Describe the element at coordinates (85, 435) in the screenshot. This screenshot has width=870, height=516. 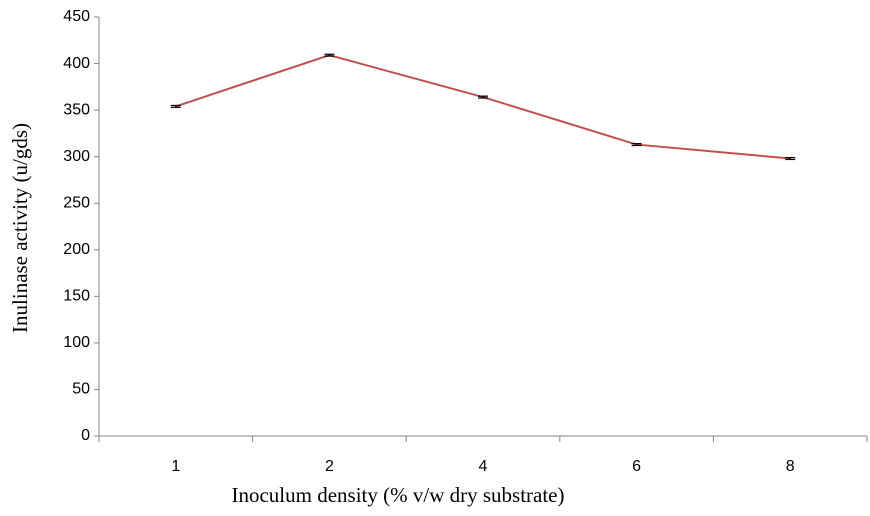
I see `y-tick-label: 0` at that location.